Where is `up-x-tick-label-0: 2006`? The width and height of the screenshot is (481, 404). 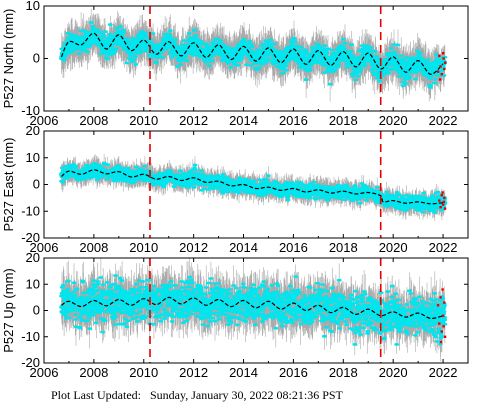 up-x-tick-label-0: 2006 is located at coordinates (44, 372).